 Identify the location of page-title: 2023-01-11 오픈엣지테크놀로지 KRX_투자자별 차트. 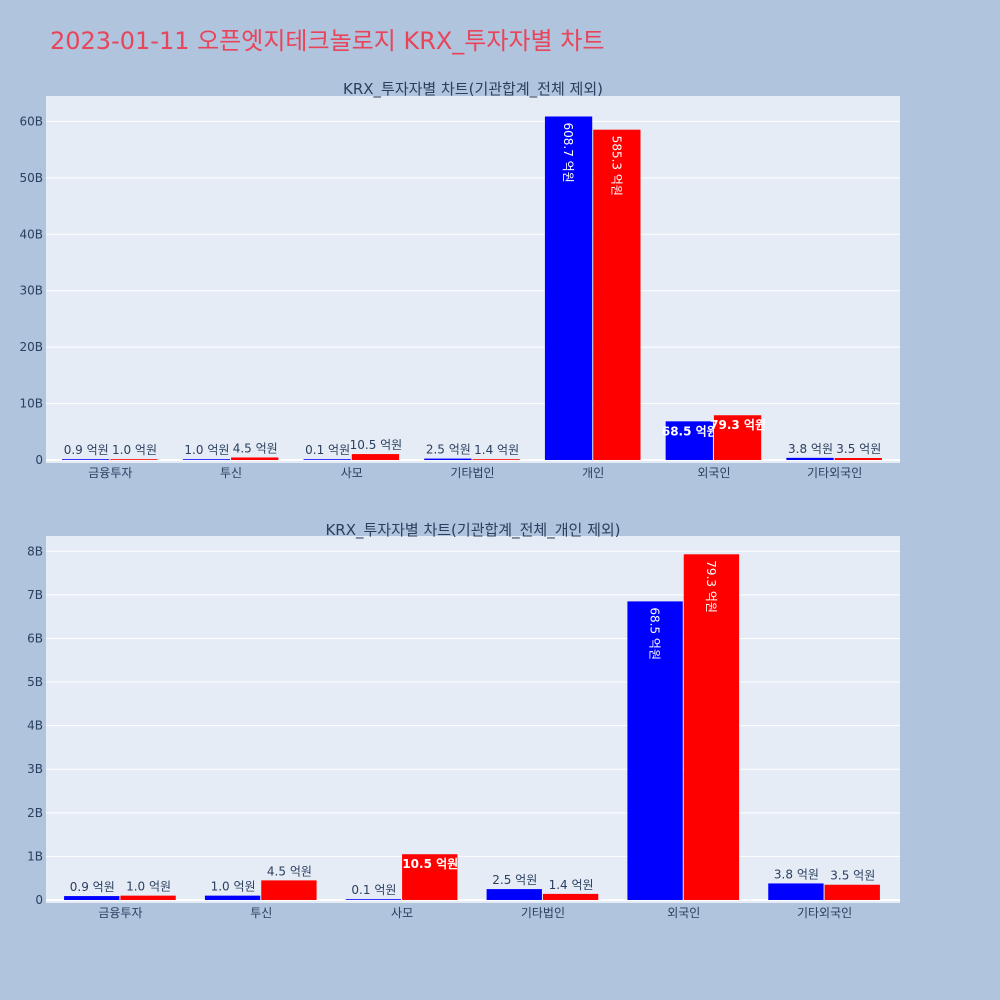
(327, 41).